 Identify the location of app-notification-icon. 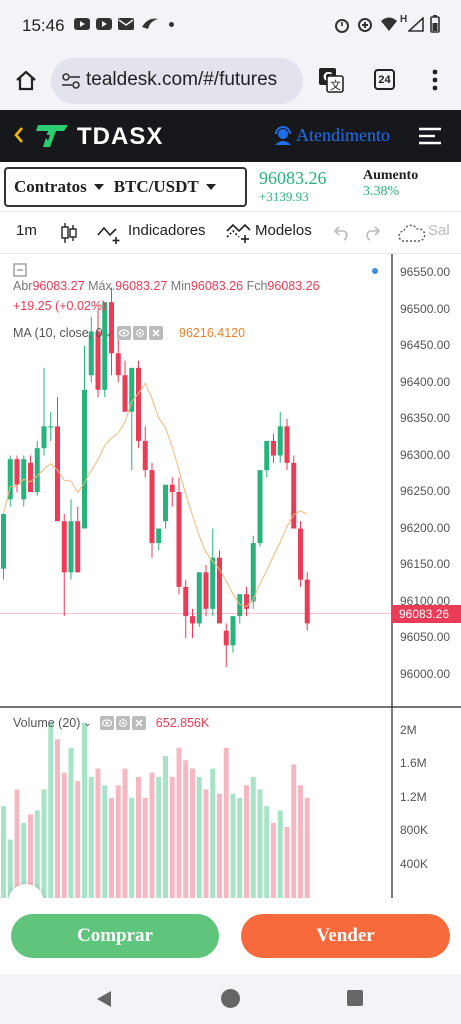
(150, 25).